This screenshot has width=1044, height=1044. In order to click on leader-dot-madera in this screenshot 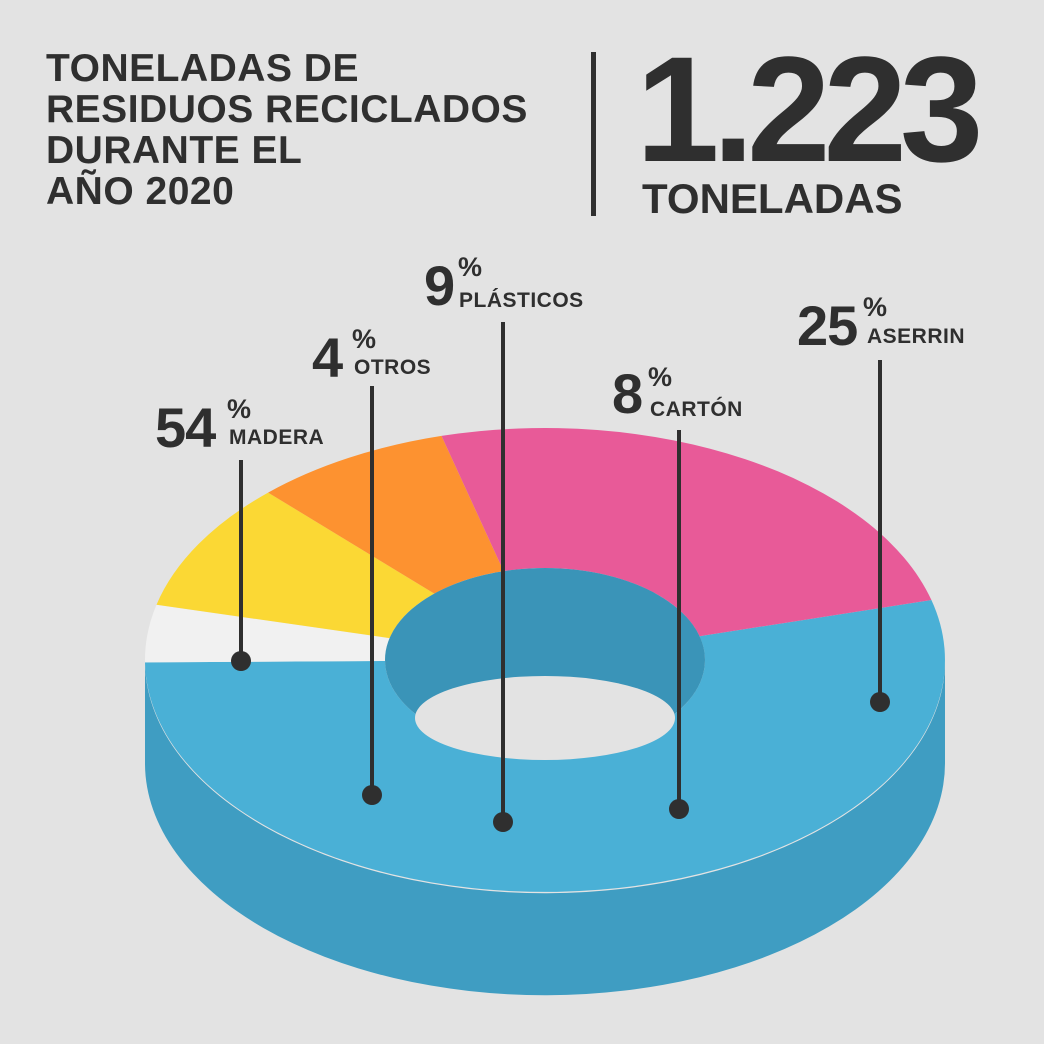, I will do `click(241, 661)`.